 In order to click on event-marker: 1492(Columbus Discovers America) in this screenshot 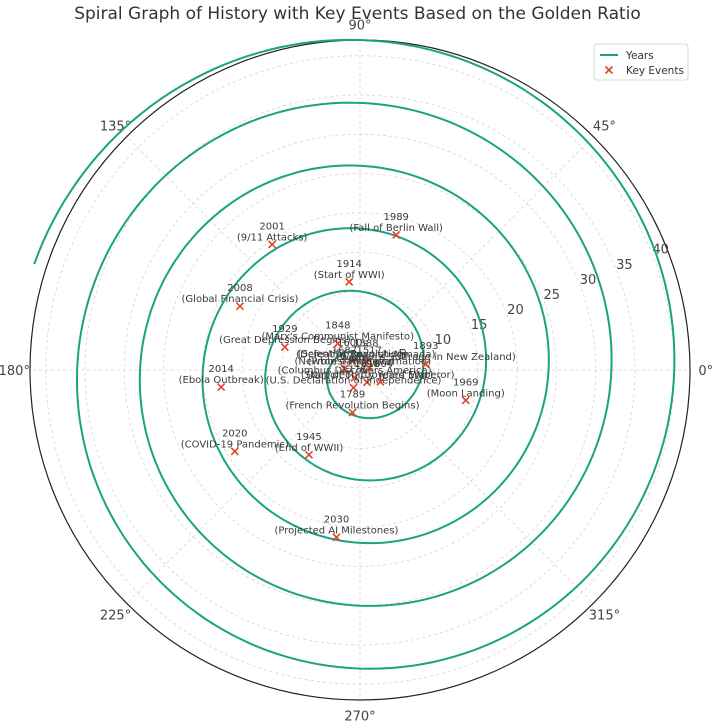, I will do `click(355, 368)`.